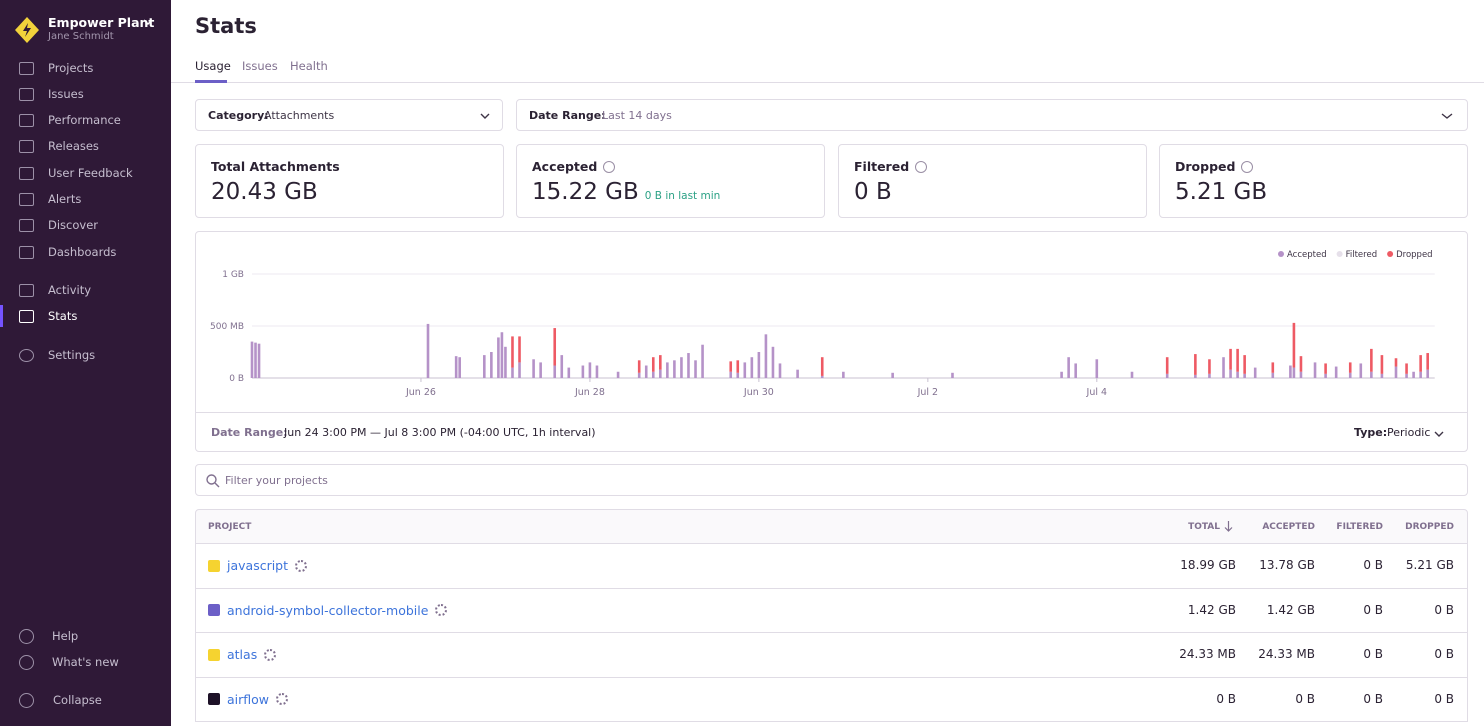 The width and height of the screenshot is (1484, 726). Describe the element at coordinates (1, 316) in the screenshot. I see `active-indicator` at that location.